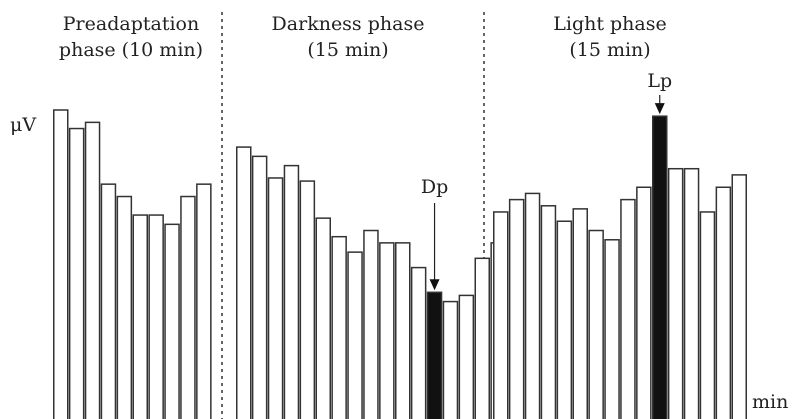 This screenshot has width=792, height=419. Describe the element at coordinates (347, 50) in the screenshot. I see `phase-label-2-line-2: (15 min)` at that location.